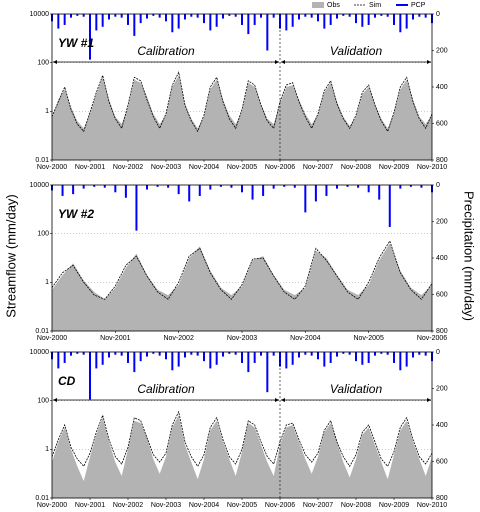 This screenshot has width=480, height=512. I want to click on legend-label: Obs, so click(333, 5).